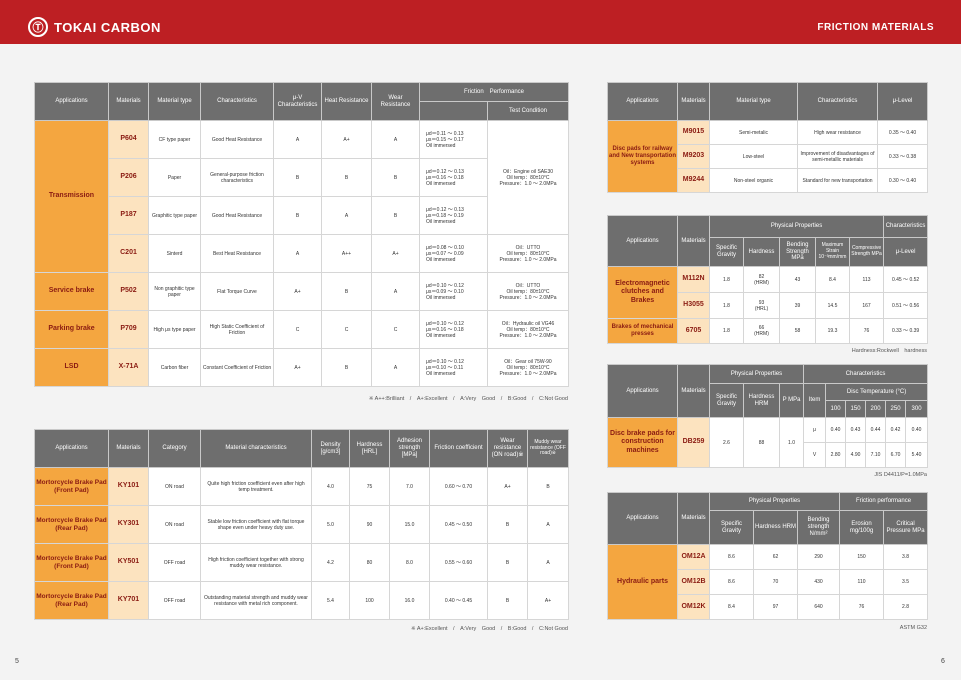 The width and height of the screenshot is (961, 680). I want to click on col-wear-resistance: Wear Resistance, so click(395, 101).